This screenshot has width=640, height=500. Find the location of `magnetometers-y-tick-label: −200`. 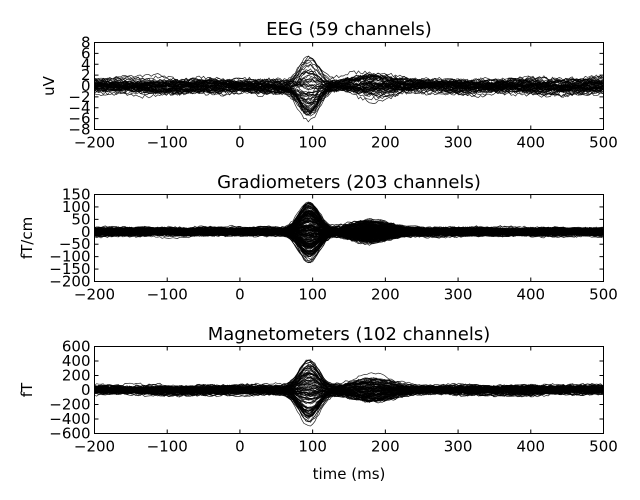

magnetometers-y-tick-label: −200 is located at coordinates (69, 405).